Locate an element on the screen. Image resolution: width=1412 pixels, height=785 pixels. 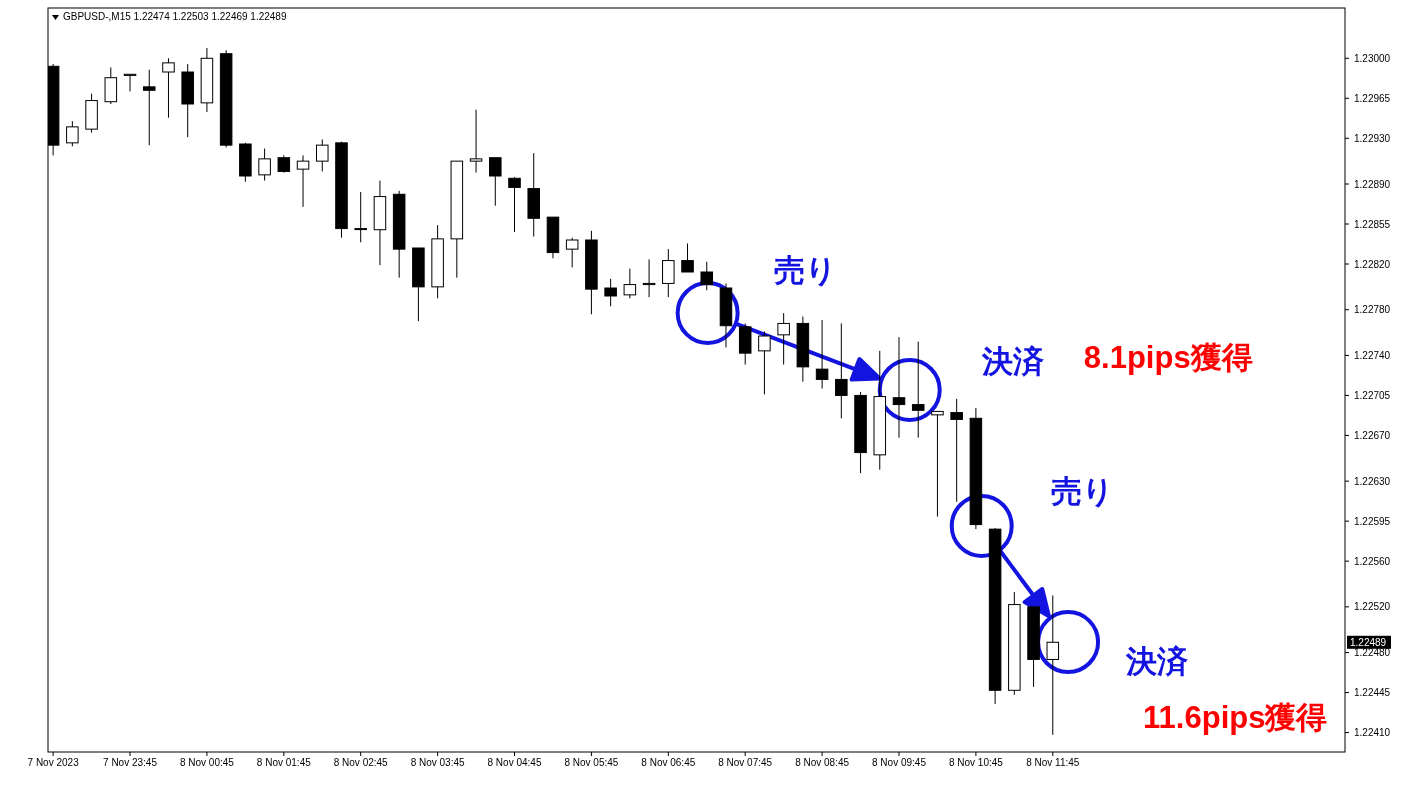
y-tick-label: 1.22445 is located at coordinates (1372, 693).